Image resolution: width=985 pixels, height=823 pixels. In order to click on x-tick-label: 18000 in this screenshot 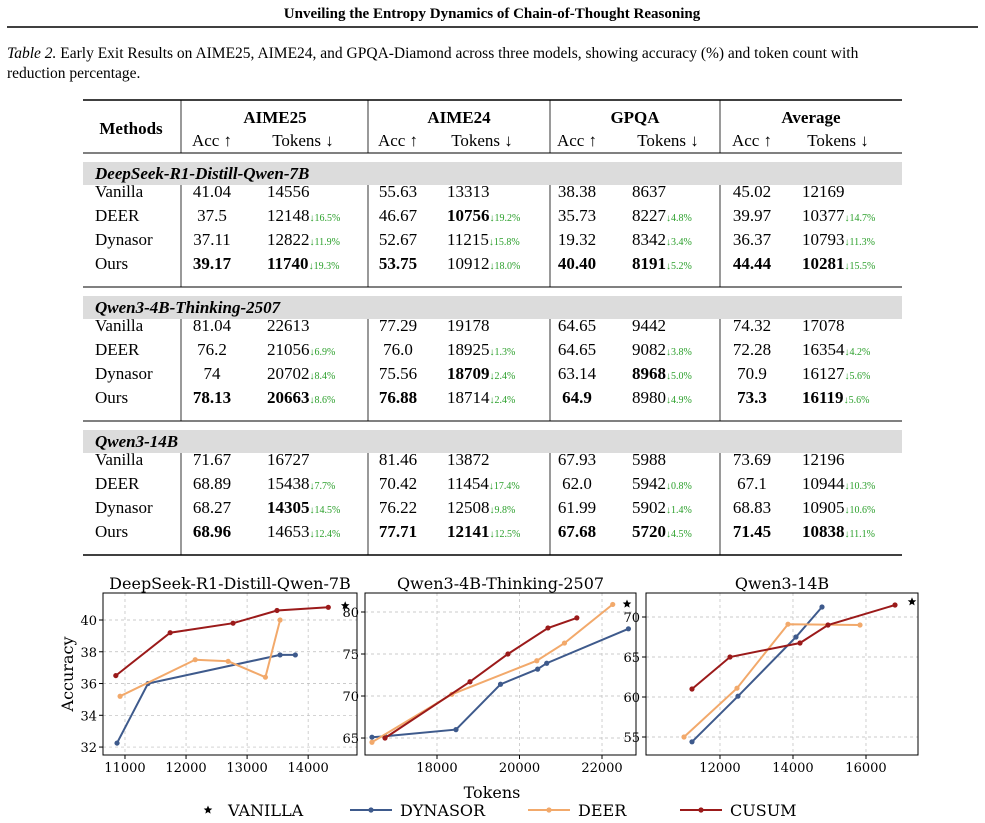, I will do `click(436, 768)`.